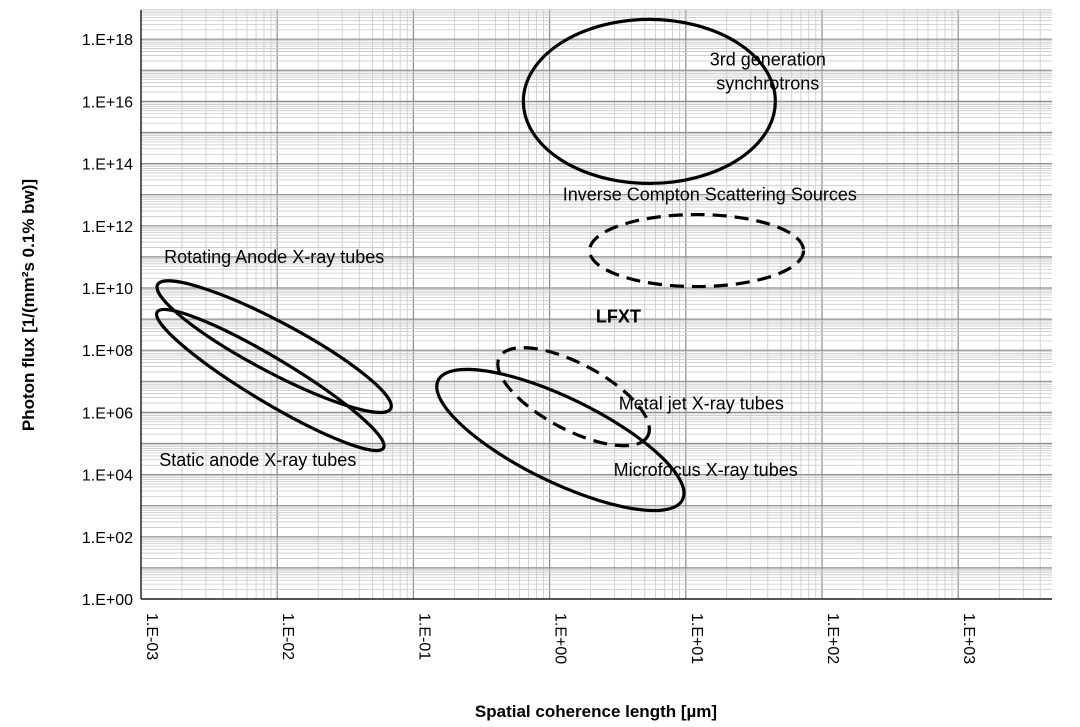 Image resolution: width=1080 pixels, height=727 pixels. Describe the element at coordinates (573, 397) in the screenshot. I see `region-metal-jet-x-ray-tubes` at that location.